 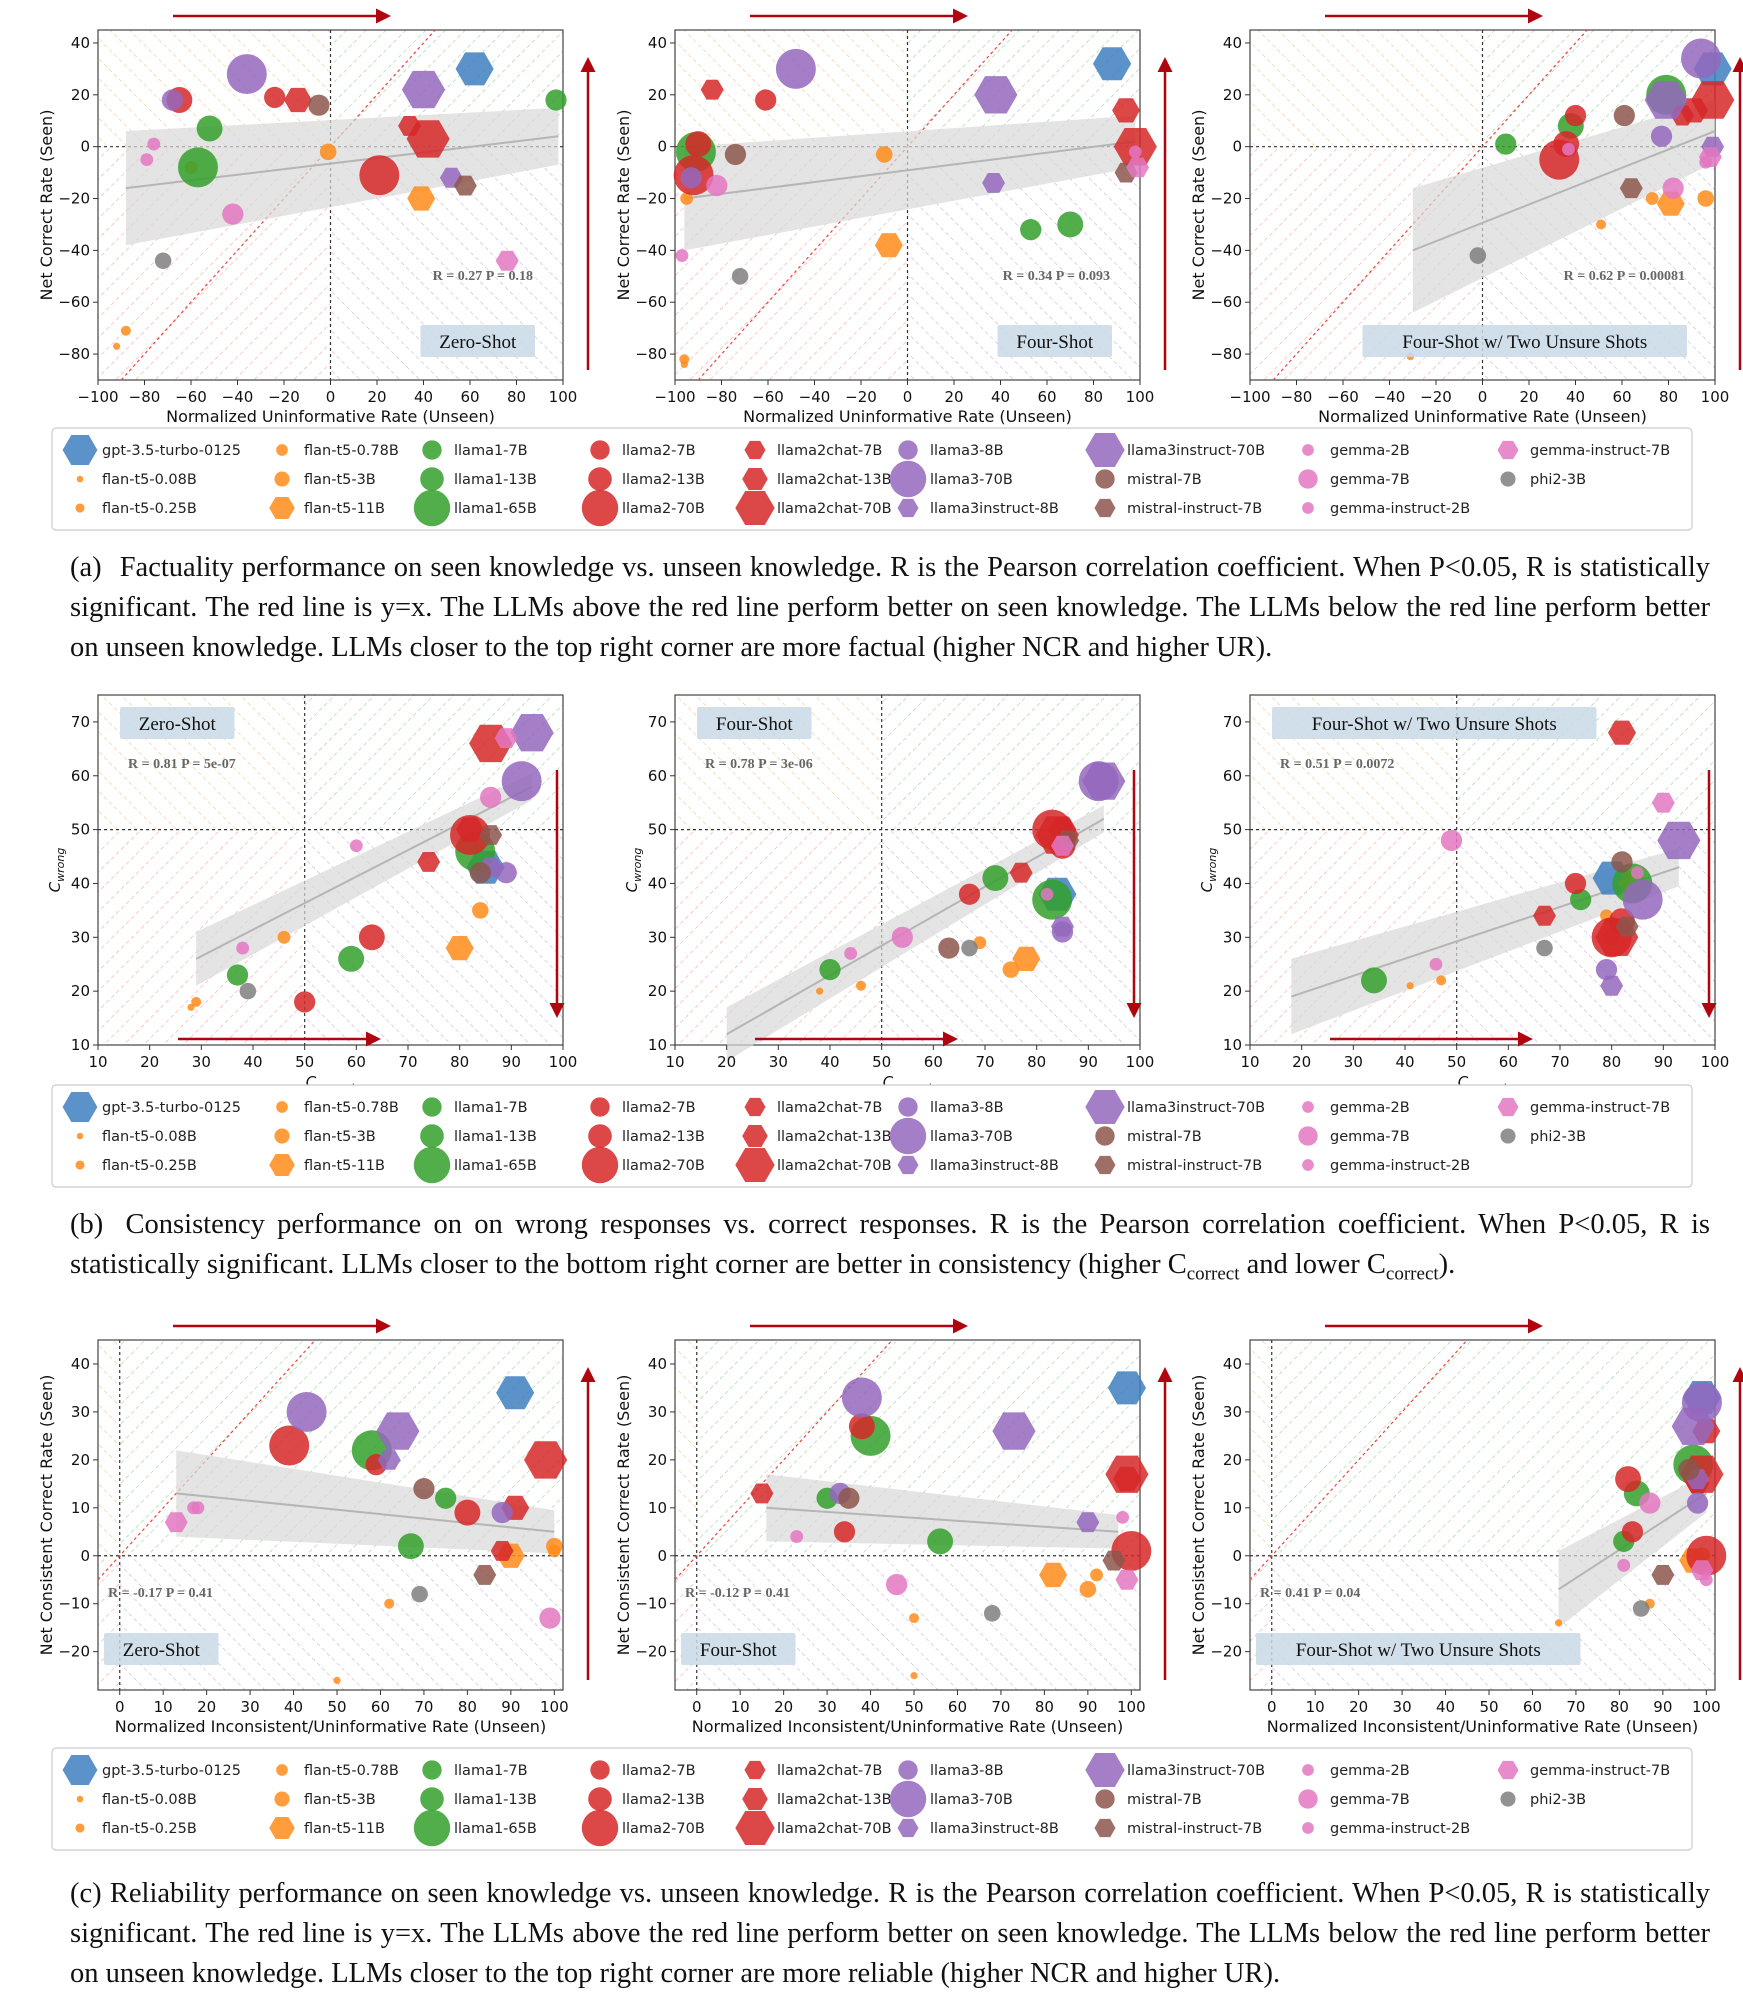 What do you see at coordinates (171, 1771) in the screenshot?
I see `legend-label: gpt-3.5-turbo-0125` at bounding box center [171, 1771].